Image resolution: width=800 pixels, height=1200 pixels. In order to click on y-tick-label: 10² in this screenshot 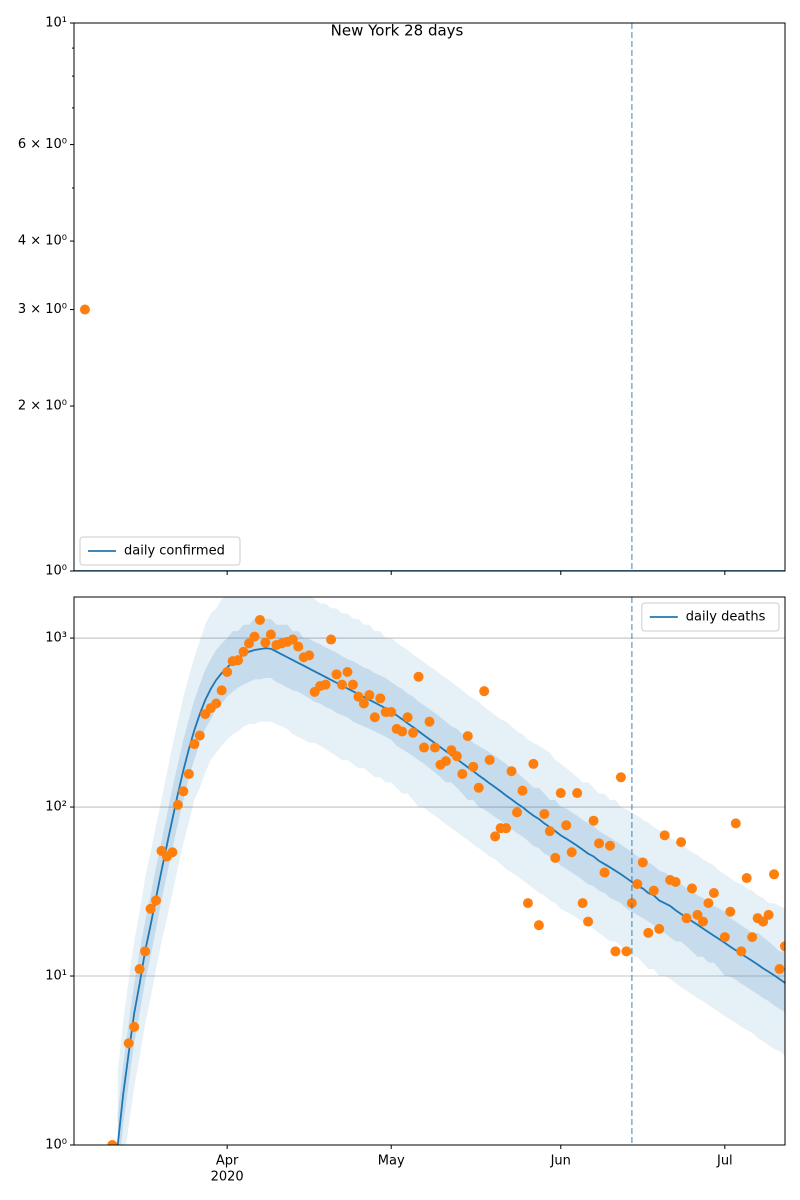, I will do `click(56, 807)`.